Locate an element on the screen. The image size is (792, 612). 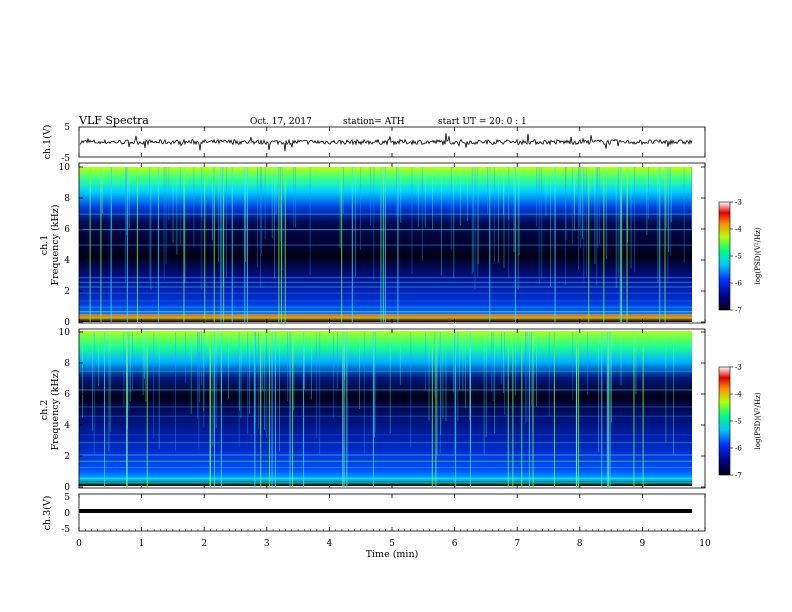
figure-title: VLF Spectra is located at coordinates (113, 120).